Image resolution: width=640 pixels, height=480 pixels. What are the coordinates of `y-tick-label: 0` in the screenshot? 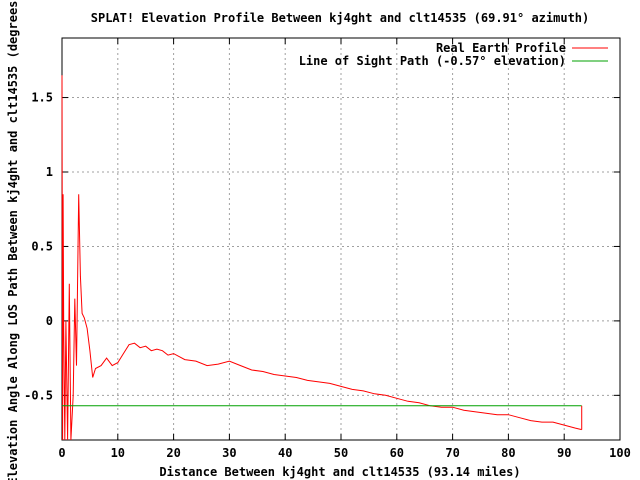 It's located at (49, 321).